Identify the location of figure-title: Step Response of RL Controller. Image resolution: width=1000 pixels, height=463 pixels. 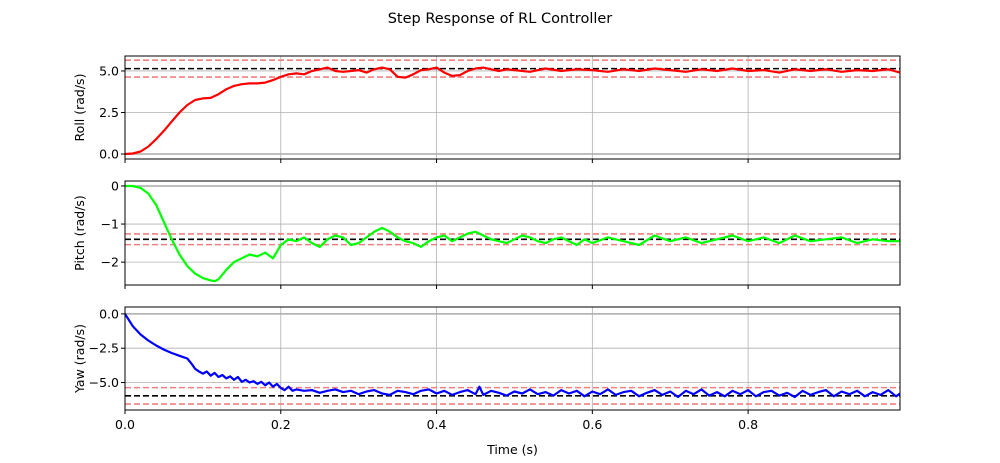
(500, 19).